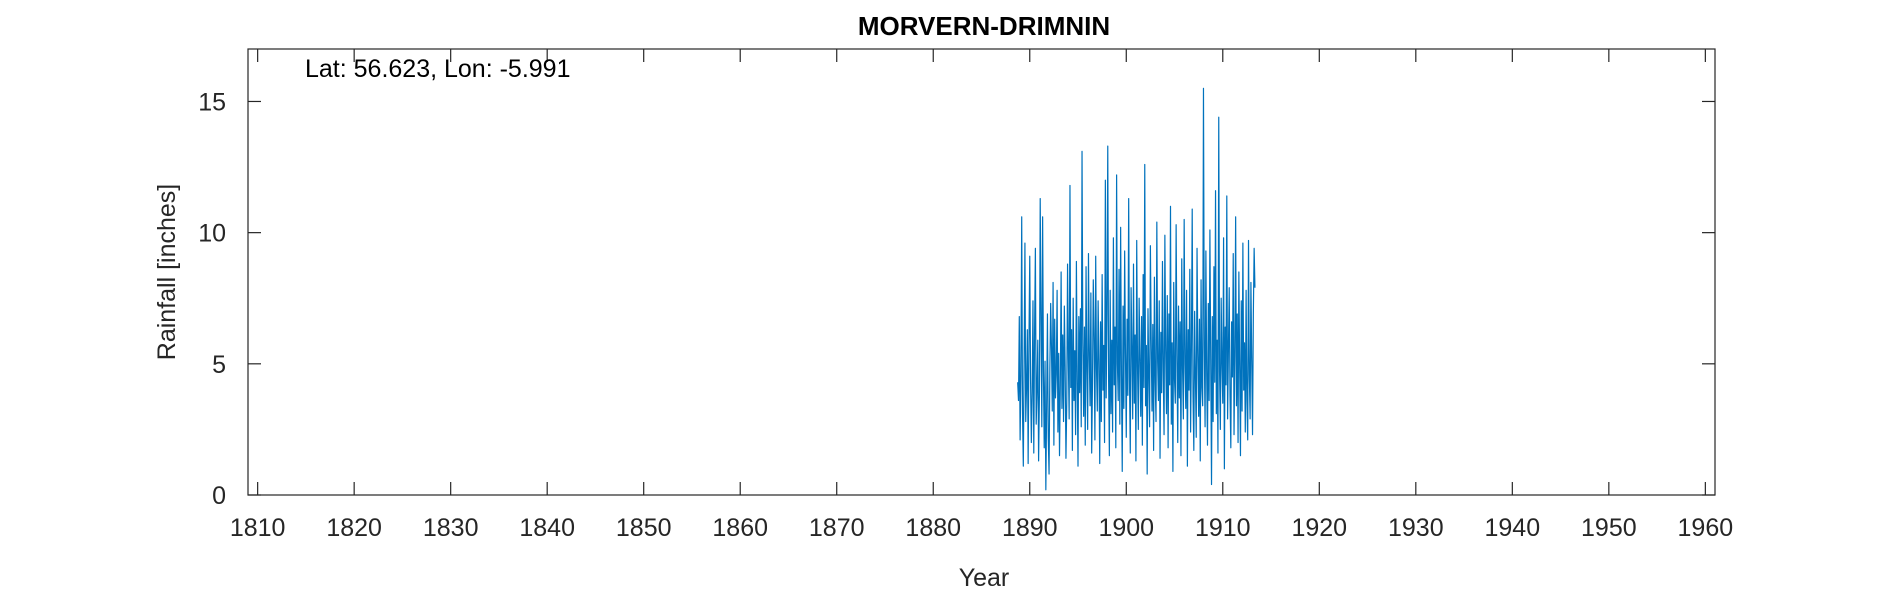 The width and height of the screenshot is (1890, 591). I want to click on x-tick-label: 1900, so click(1126, 528).